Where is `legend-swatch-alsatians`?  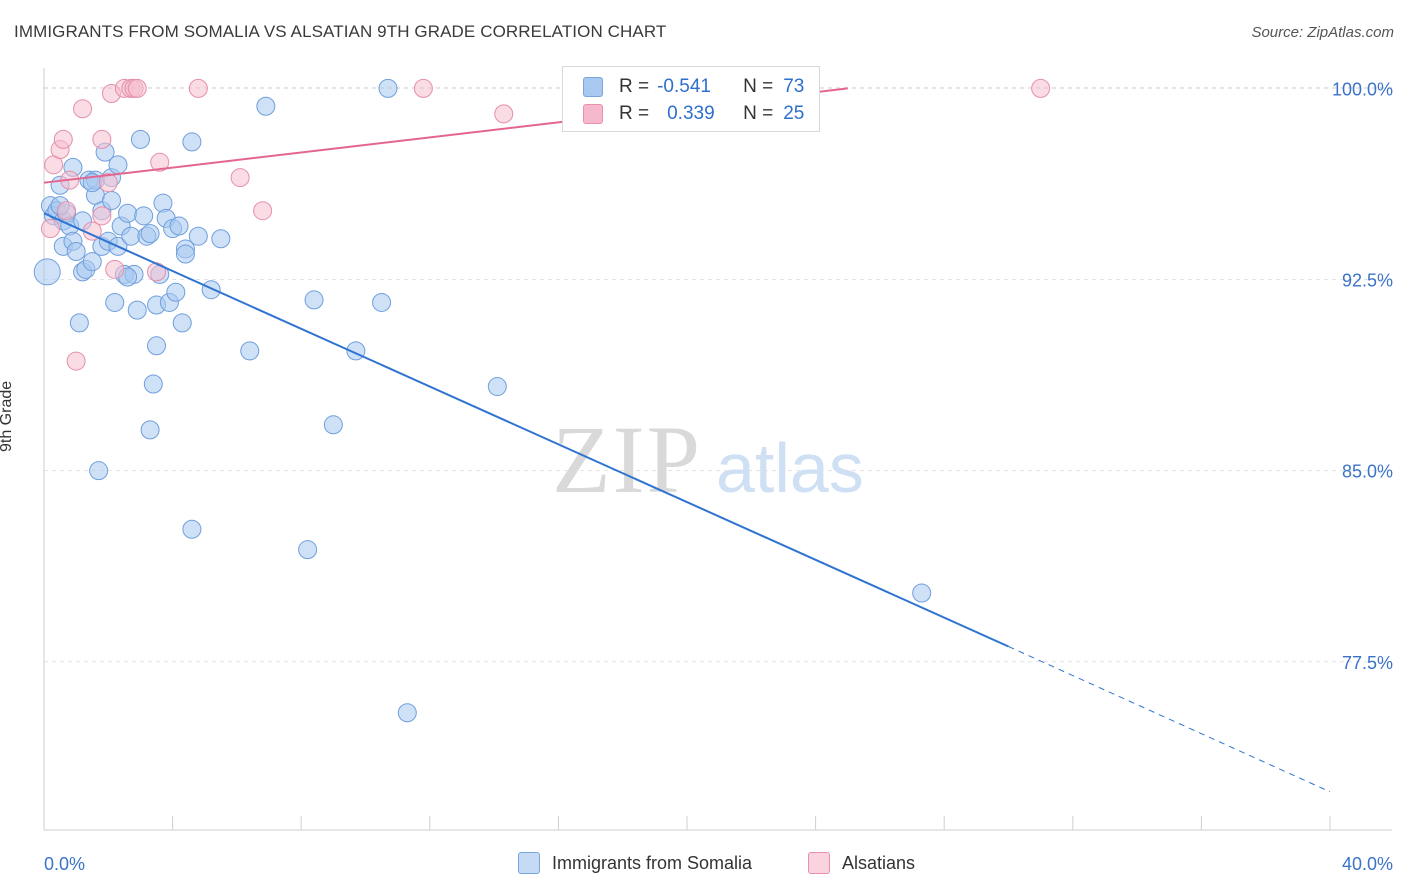
legend-swatch-alsatians is located at coordinates (593, 114).